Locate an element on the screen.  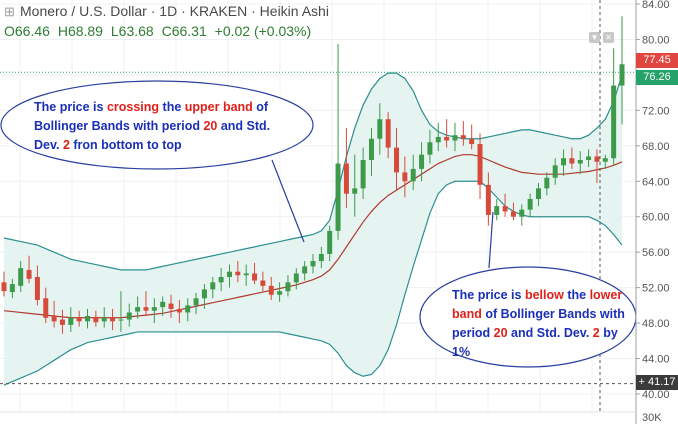
tick-label: 68.00 is located at coordinates (656, 147).